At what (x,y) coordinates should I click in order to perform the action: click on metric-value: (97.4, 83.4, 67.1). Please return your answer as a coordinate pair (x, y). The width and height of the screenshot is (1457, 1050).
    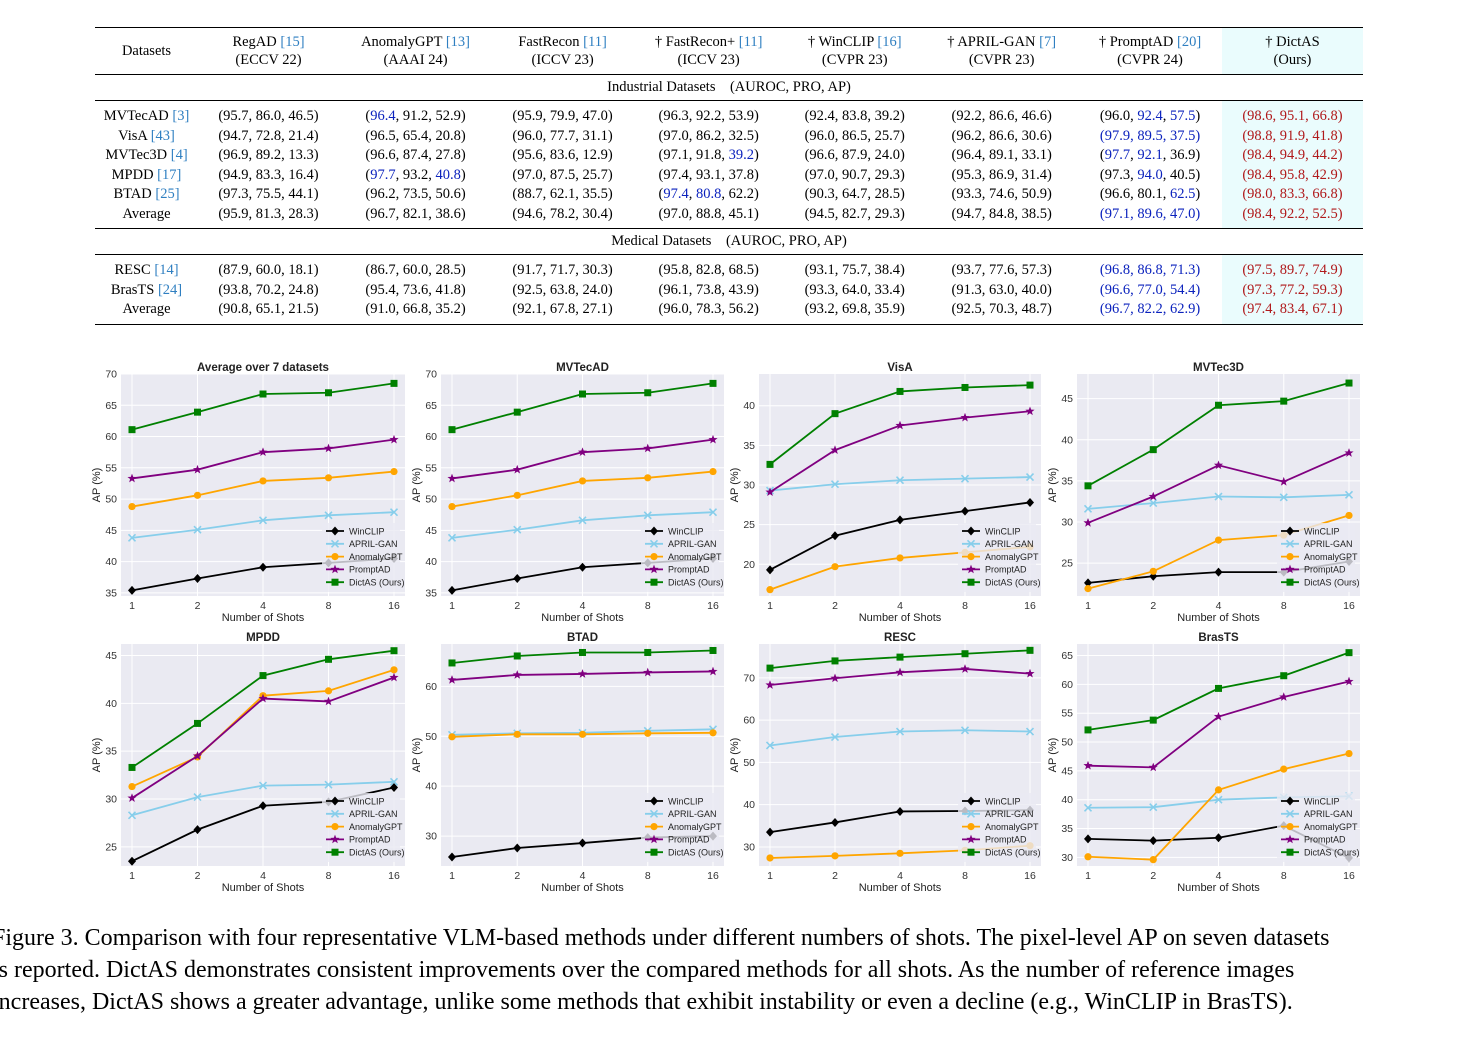
    Looking at the image, I should click on (1292, 309).